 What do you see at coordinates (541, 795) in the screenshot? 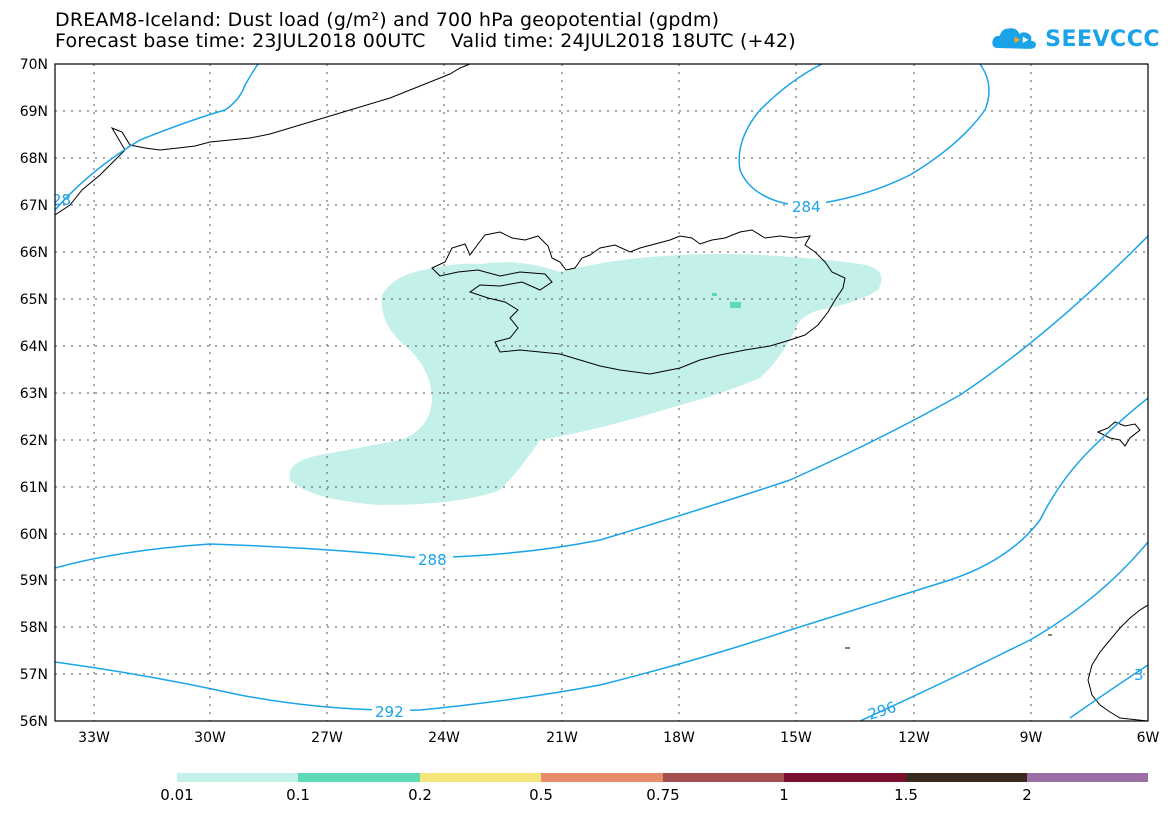
I see `colorbar-label: 0.5` at bounding box center [541, 795].